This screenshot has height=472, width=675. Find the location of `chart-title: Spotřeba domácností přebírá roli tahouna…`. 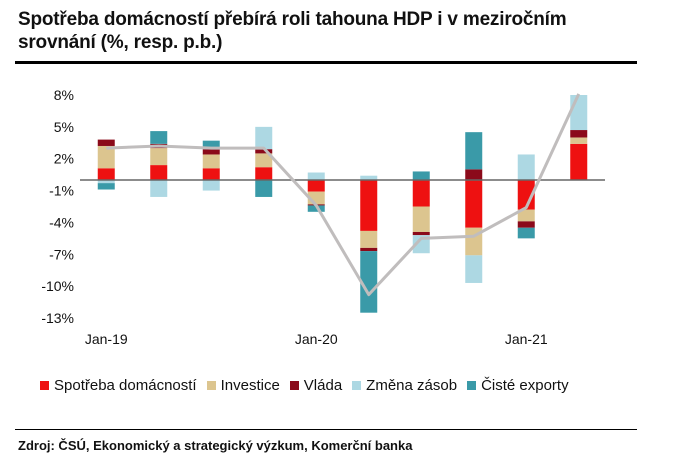

chart-title: Spotřeba domácností přebírá roli tahouna… is located at coordinates (292, 31).